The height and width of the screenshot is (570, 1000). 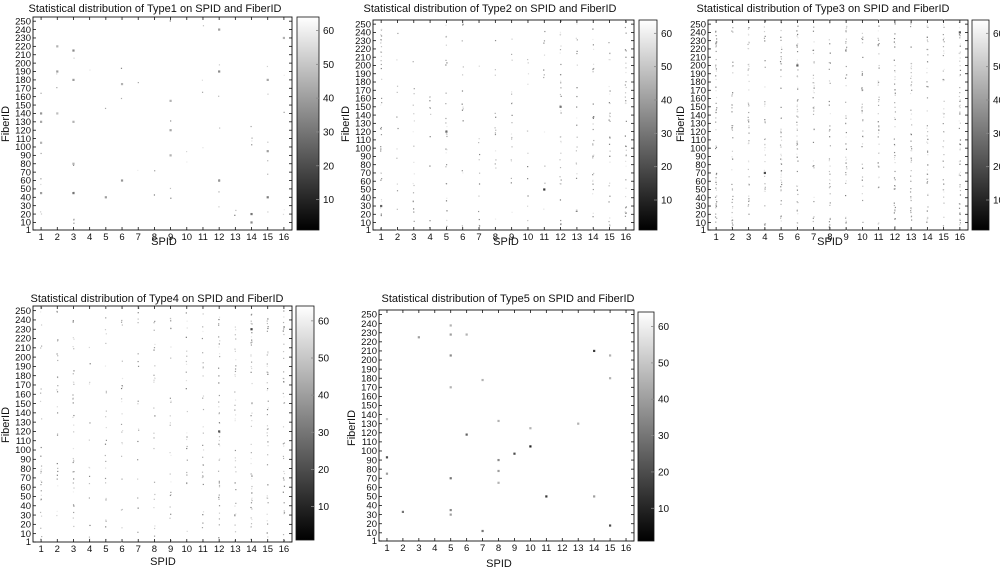 I want to click on x-tick-label: 9, so click(x=170, y=237).